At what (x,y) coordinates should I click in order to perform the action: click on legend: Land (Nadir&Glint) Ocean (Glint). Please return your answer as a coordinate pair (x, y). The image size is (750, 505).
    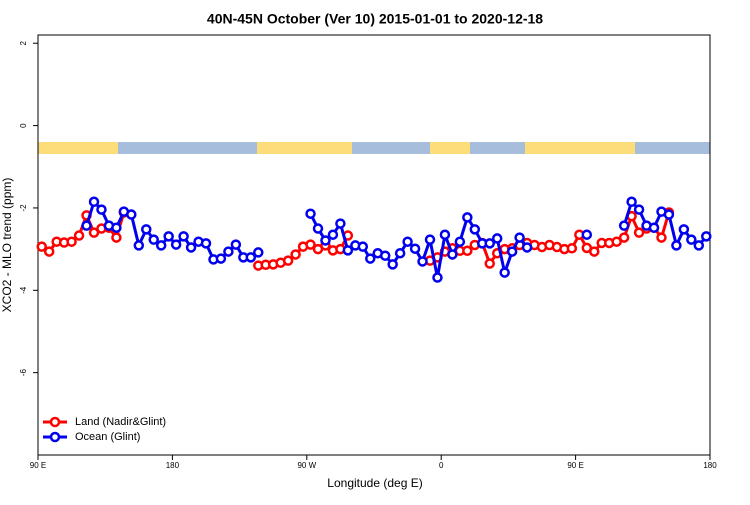
    Looking at the image, I should click on (104, 429).